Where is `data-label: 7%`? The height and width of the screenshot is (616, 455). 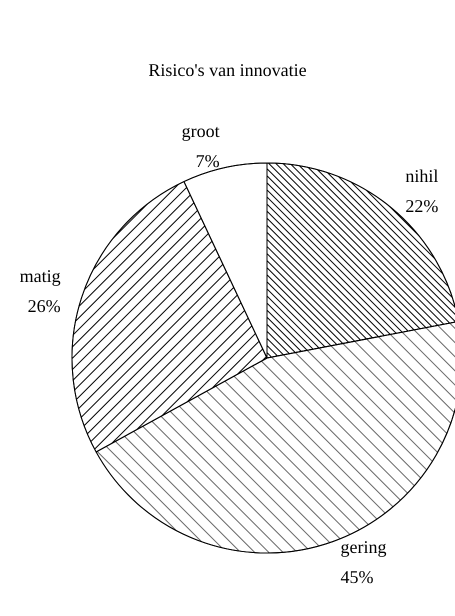 data-label: 7% is located at coordinates (208, 161).